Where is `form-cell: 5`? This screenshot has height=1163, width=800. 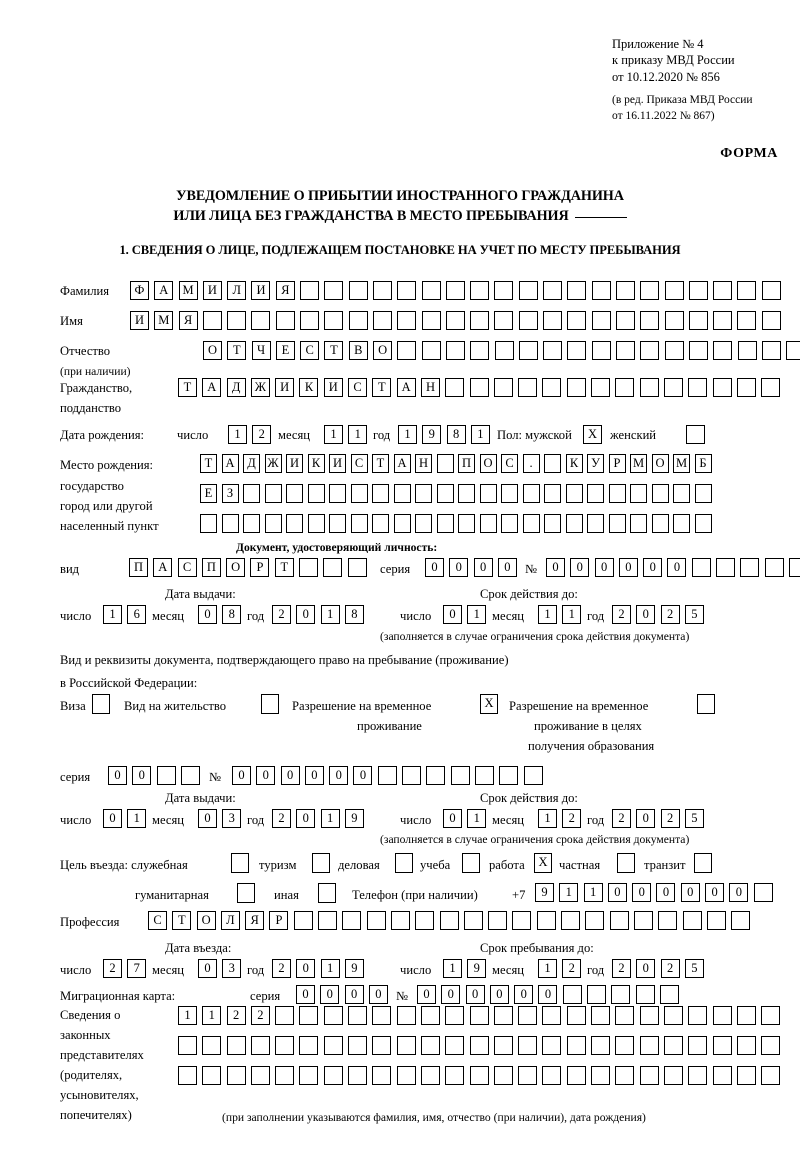
form-cell: 5 is located at coordinates (694, 968).